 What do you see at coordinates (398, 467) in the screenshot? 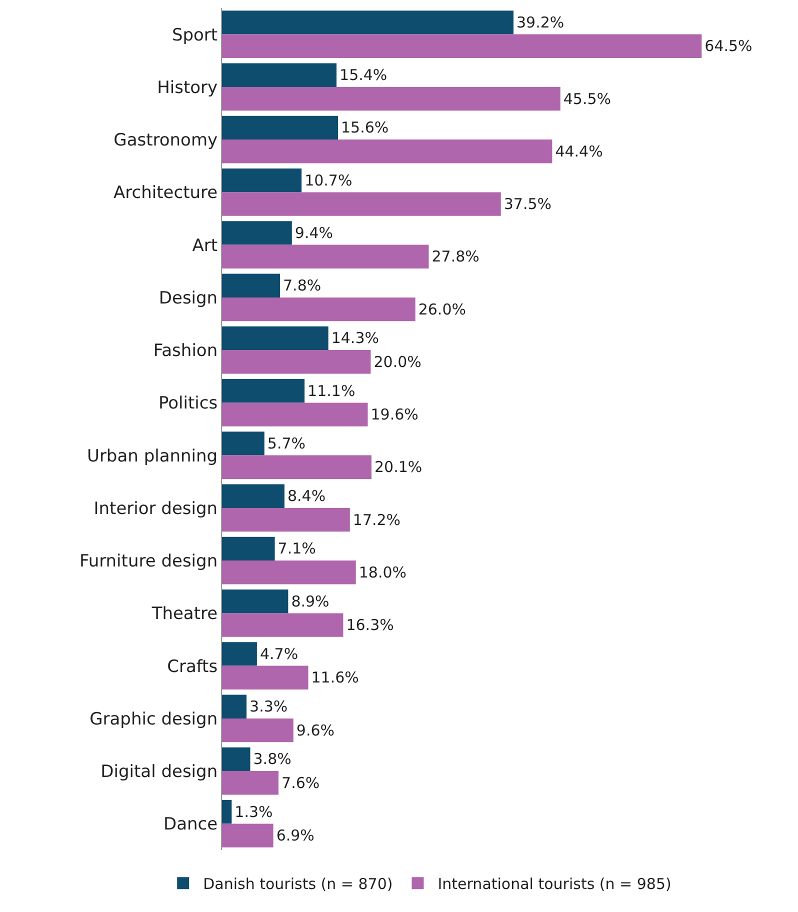
I see `data-label: 20.1%` at bounding box center [398, 467].